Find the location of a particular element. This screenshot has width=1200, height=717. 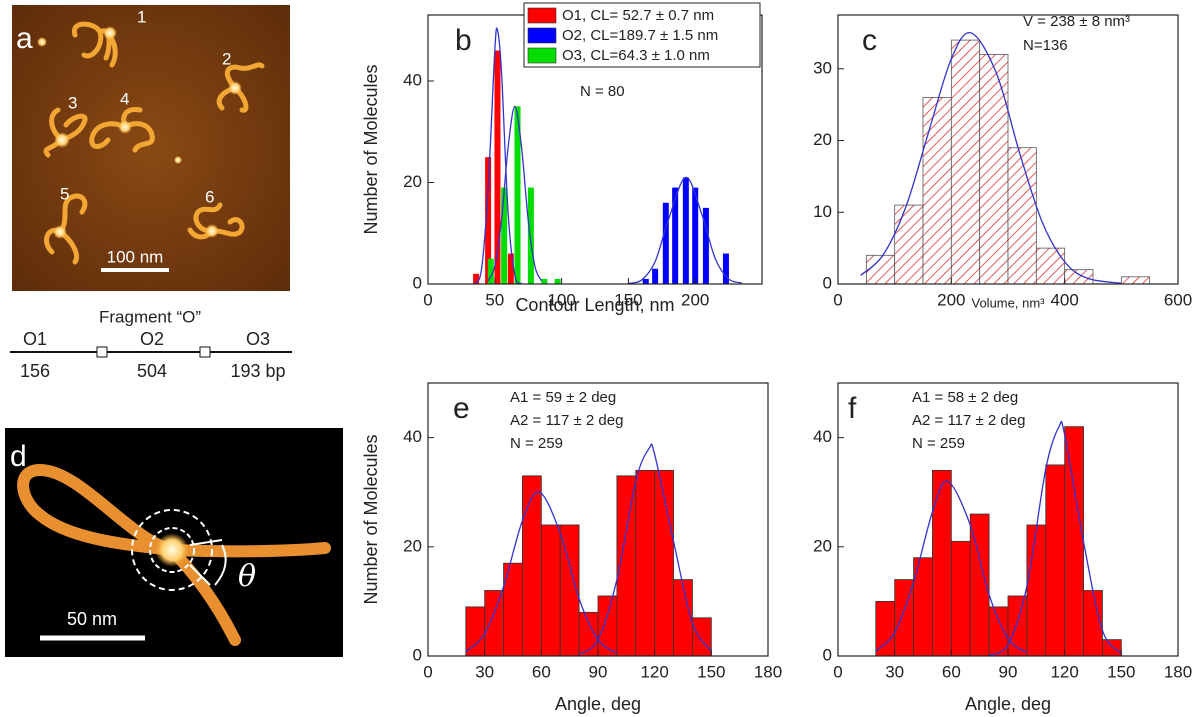

x-axis-title: Volume, nm³ is located at coordinates (1009, 302).